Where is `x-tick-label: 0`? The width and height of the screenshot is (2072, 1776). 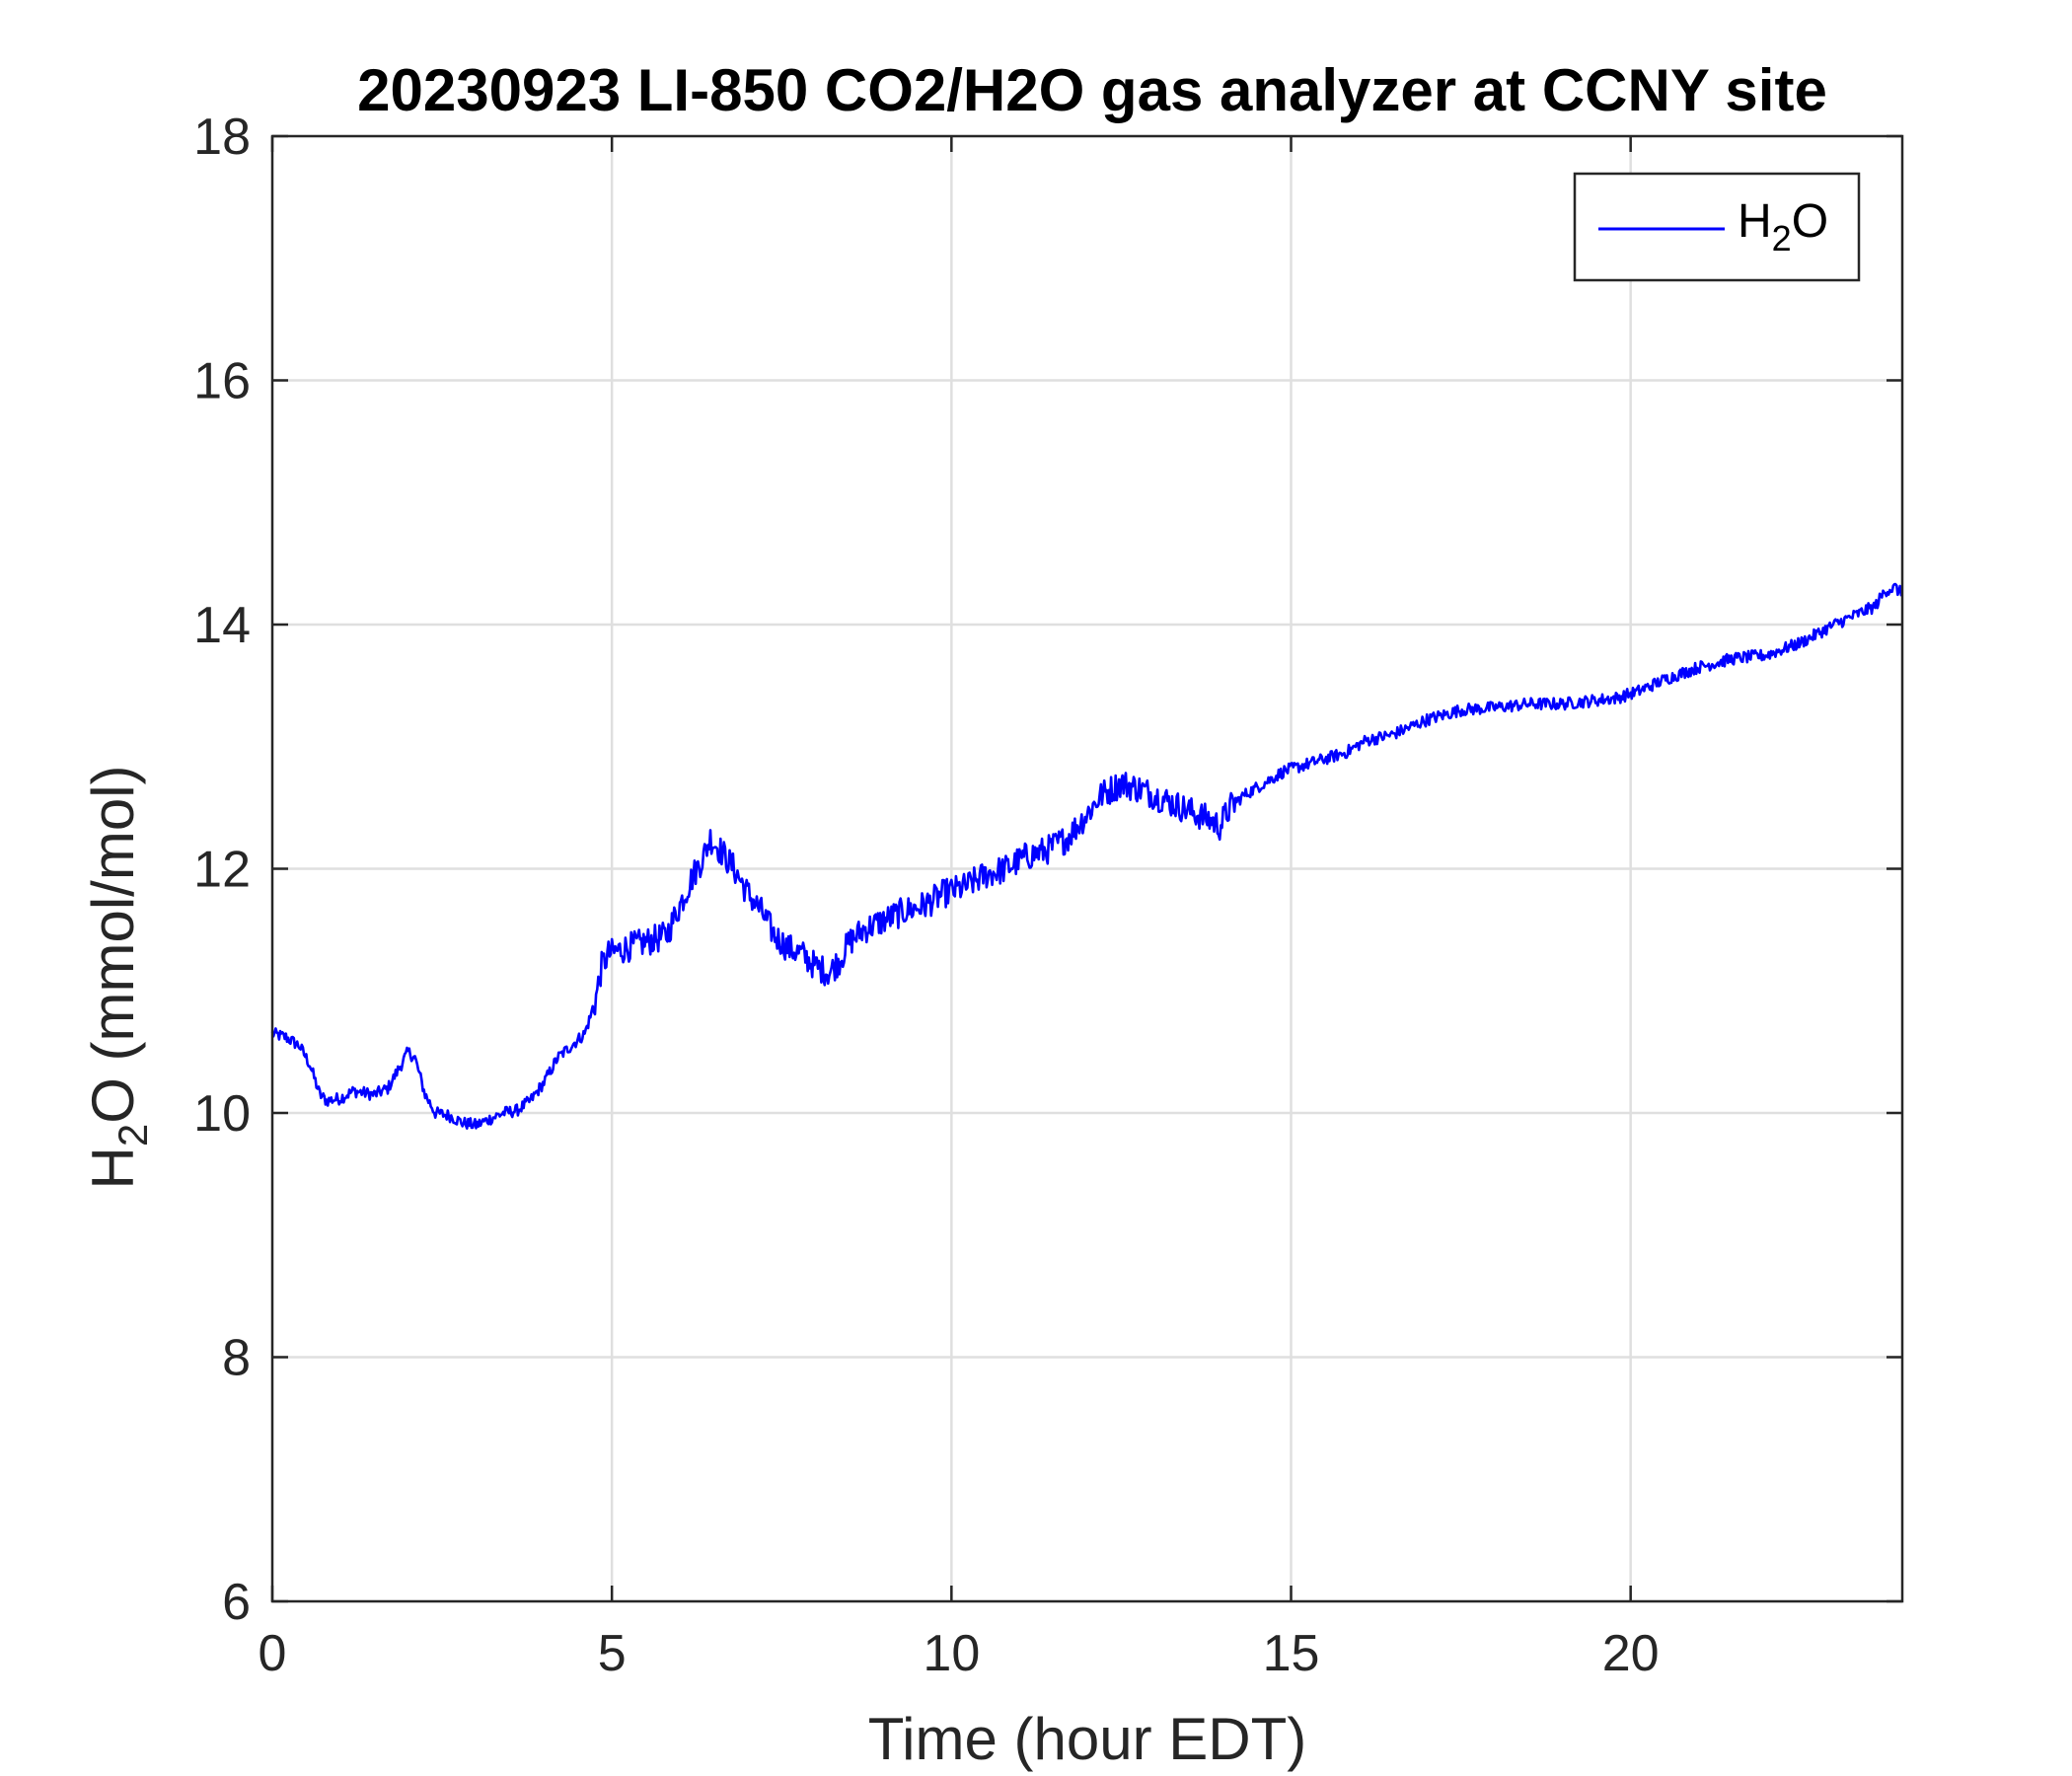
x-tick-label: 0 is located at coordinates (273, 1654).